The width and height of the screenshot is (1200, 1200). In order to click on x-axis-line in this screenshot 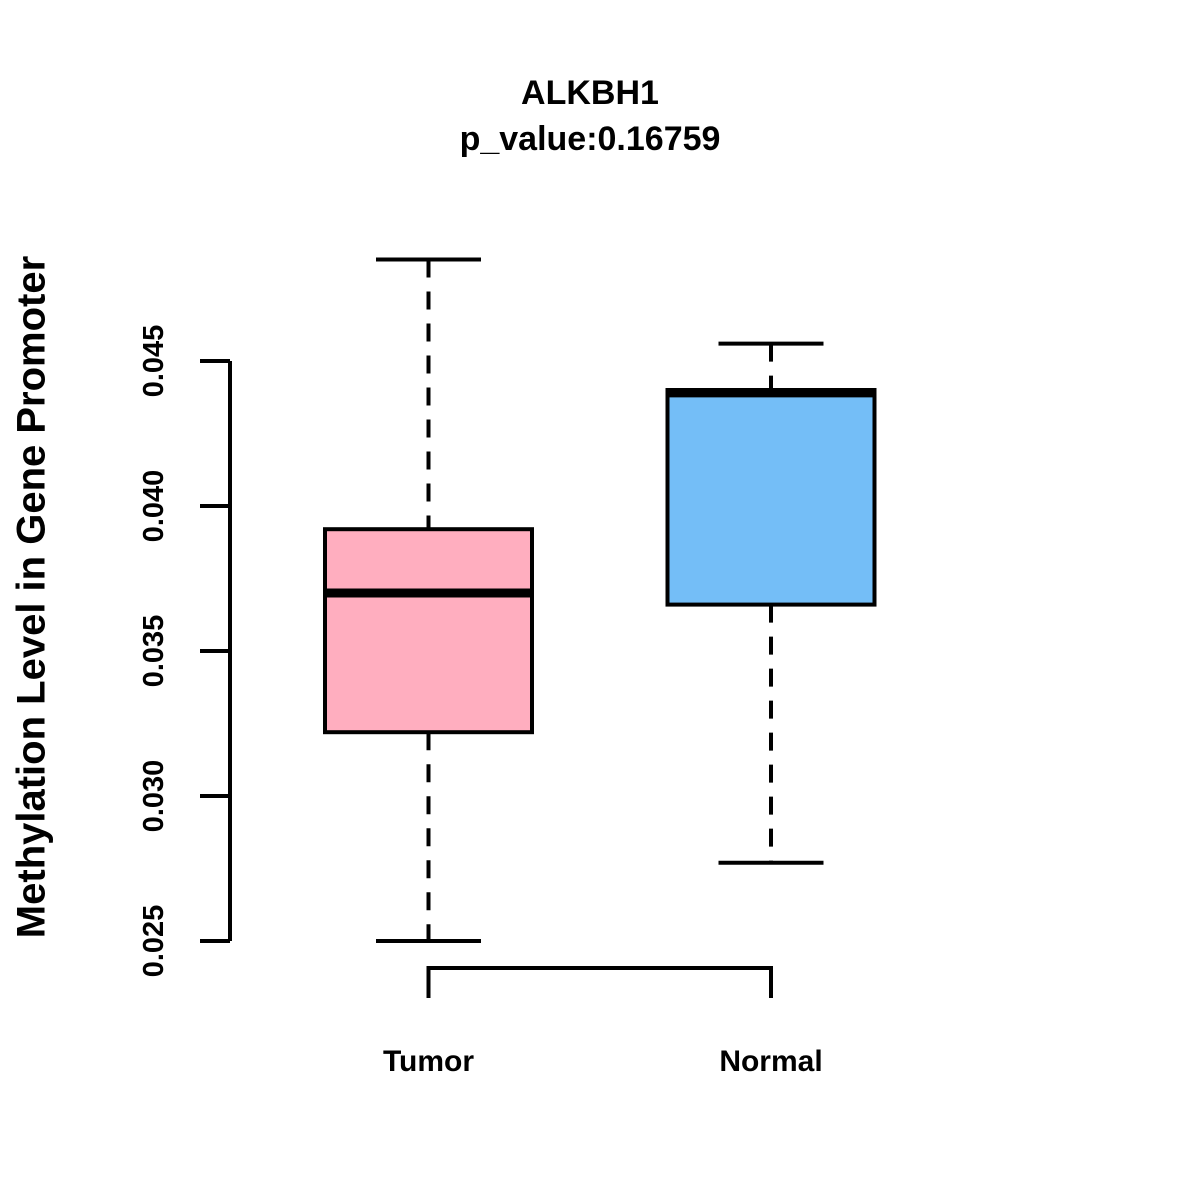, I will do `click(599, 982)`.